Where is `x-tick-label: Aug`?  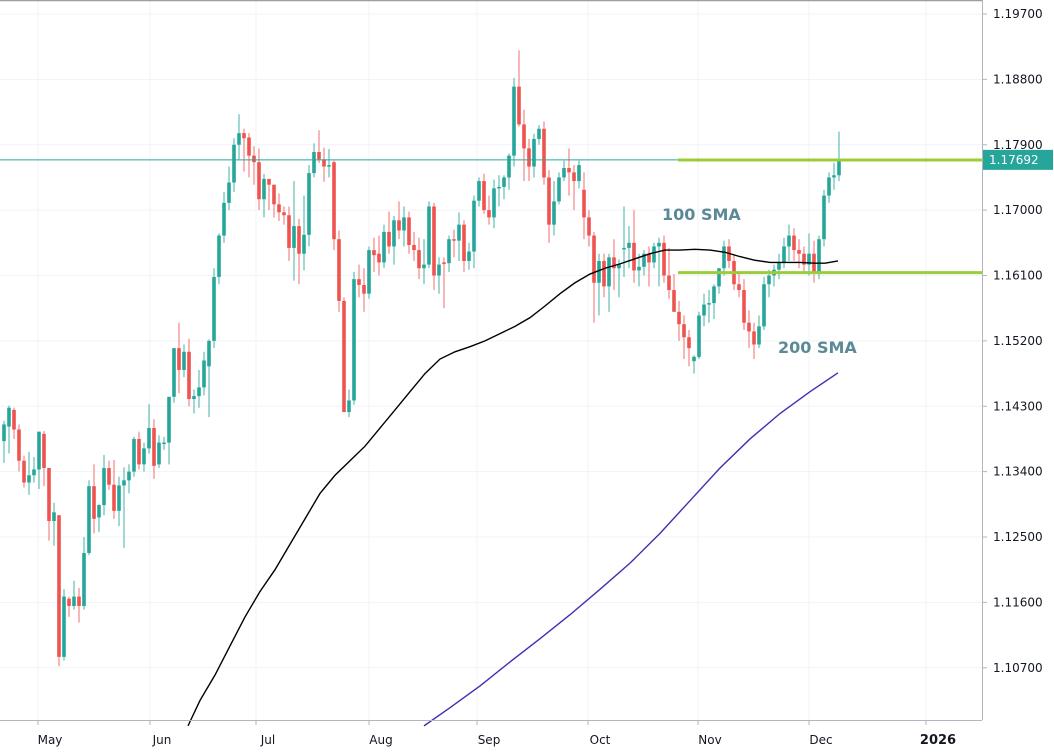 x-tick-label: Aug is located at coordinates (380, 740).